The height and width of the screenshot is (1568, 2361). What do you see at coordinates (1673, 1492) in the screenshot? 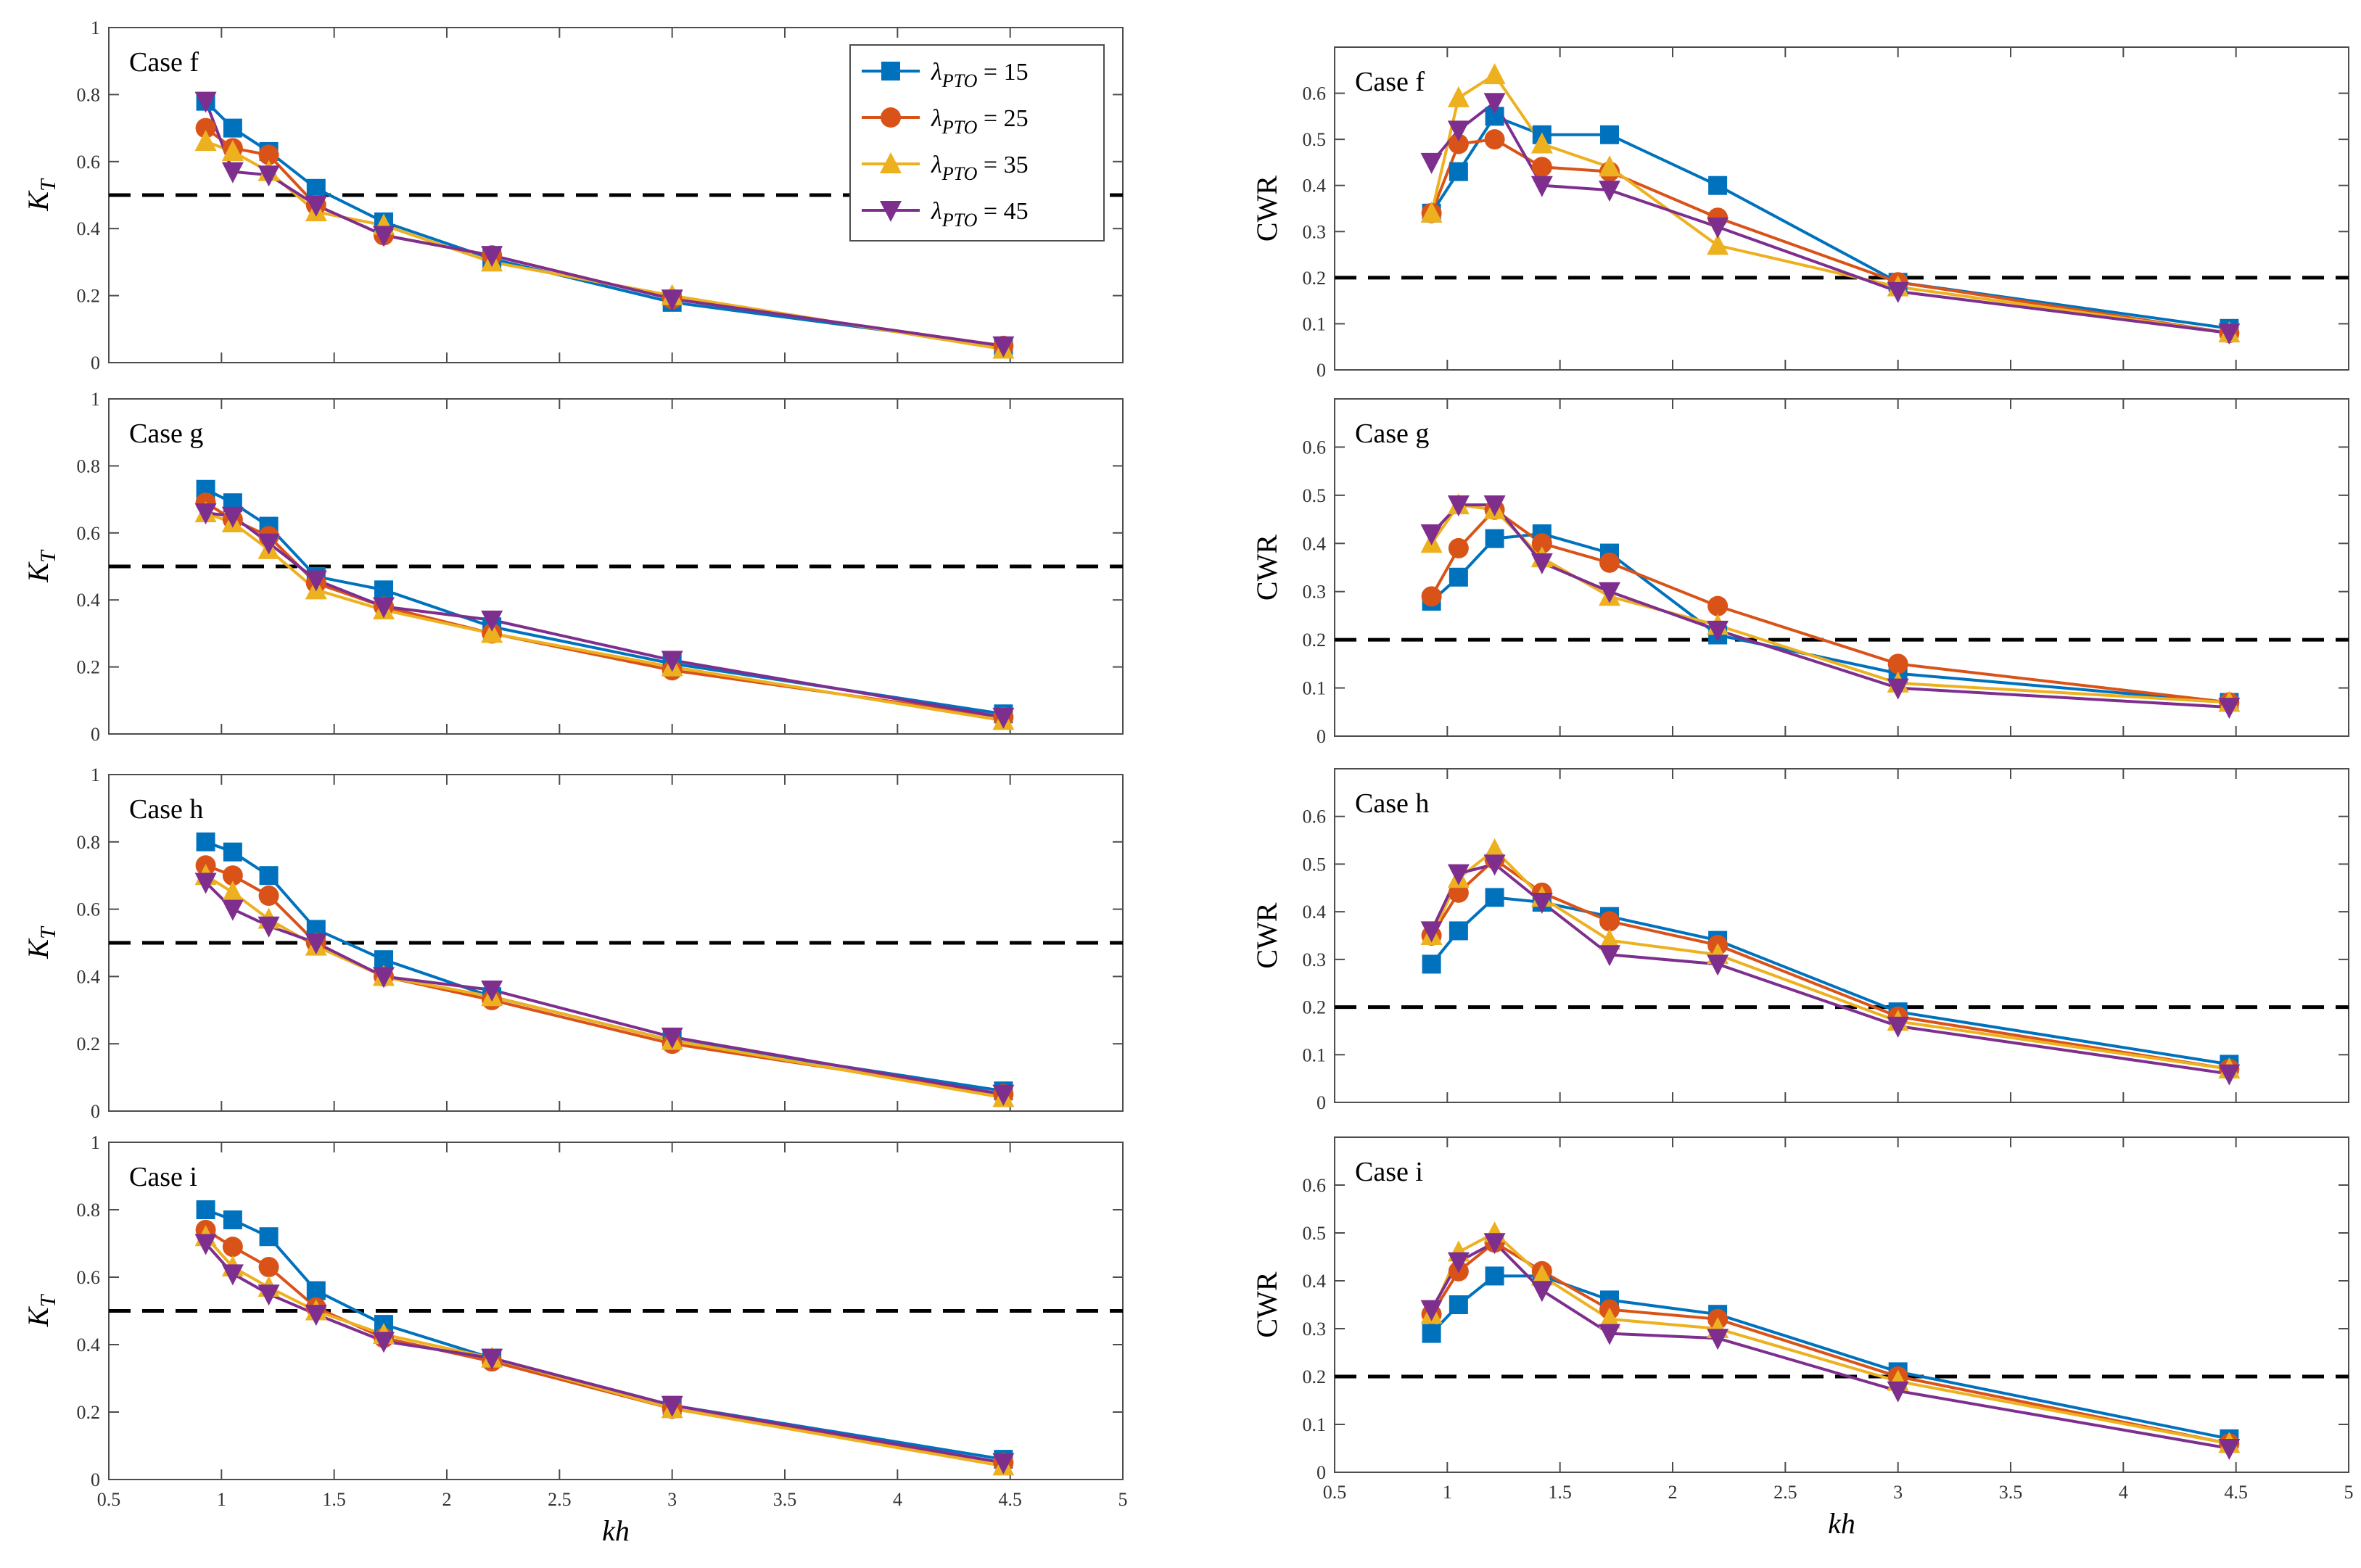
I see `x-tick-label: 2` at bounding box center [1673, 1492].